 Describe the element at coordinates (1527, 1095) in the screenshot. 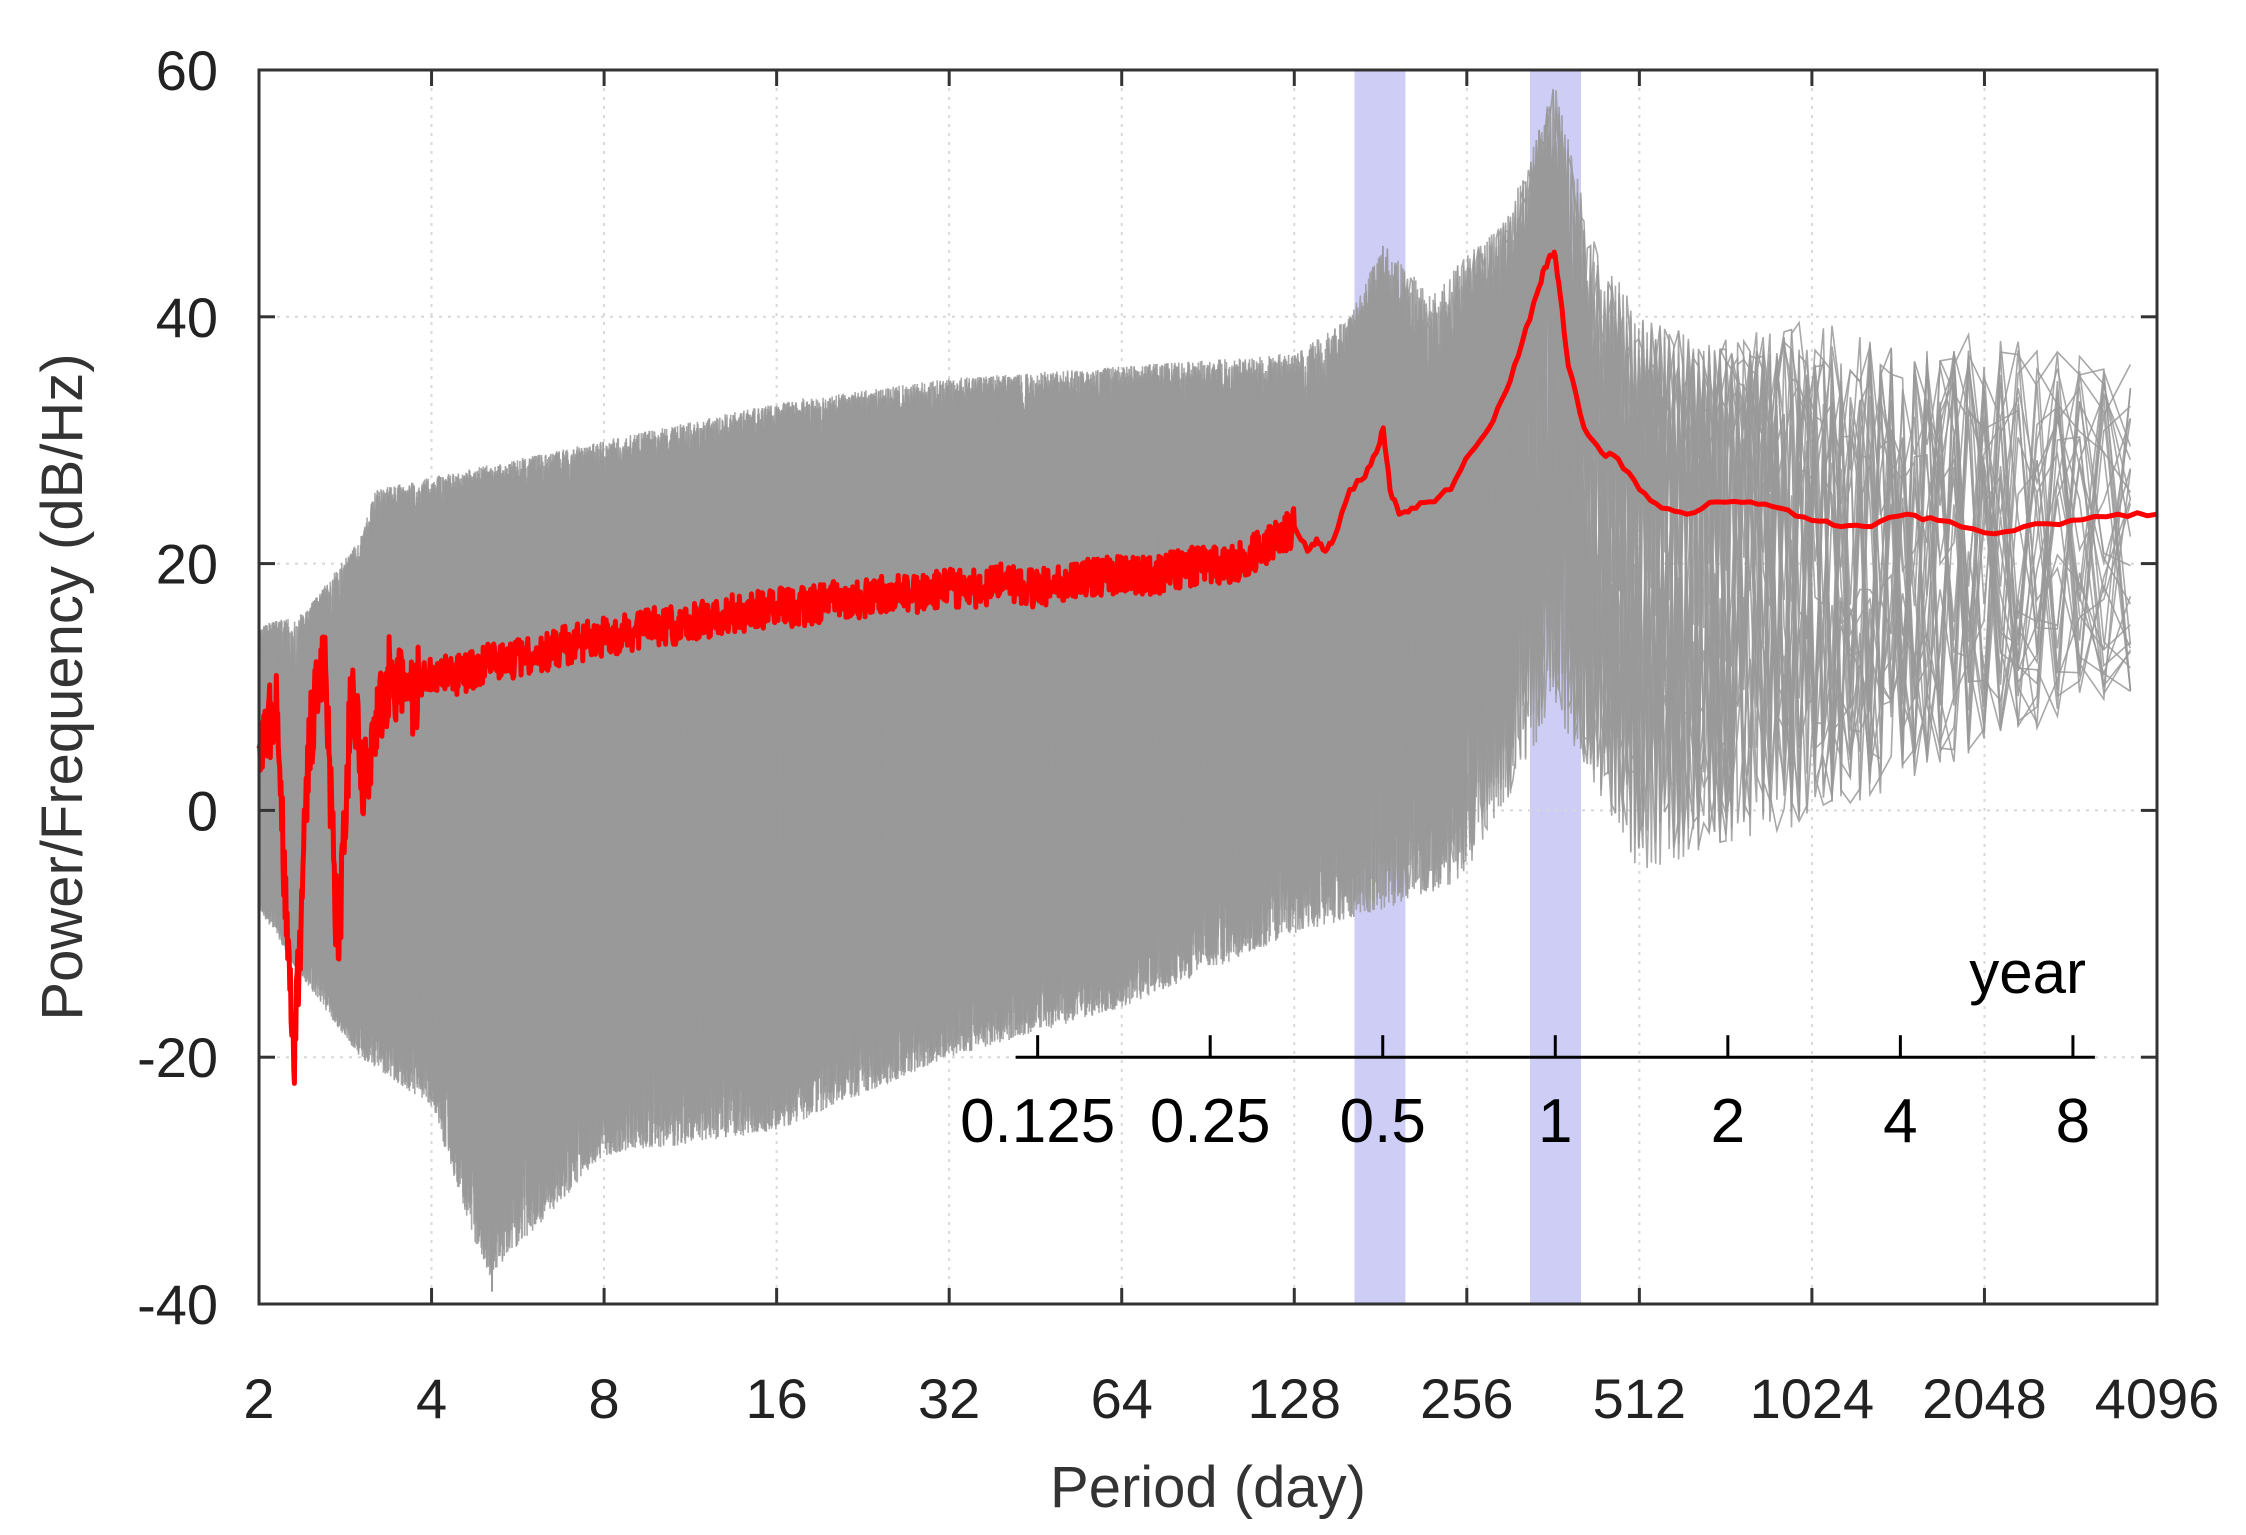

I see `year-axis: 0.125 0.25 0.5 1 2 4 8` at that location.